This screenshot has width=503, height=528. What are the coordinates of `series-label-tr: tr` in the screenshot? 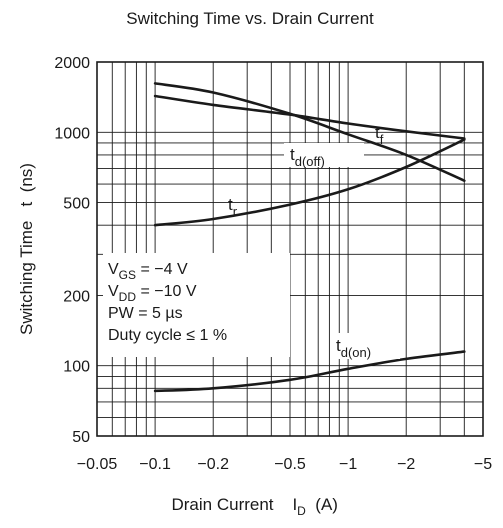 It's located at (233, 207).